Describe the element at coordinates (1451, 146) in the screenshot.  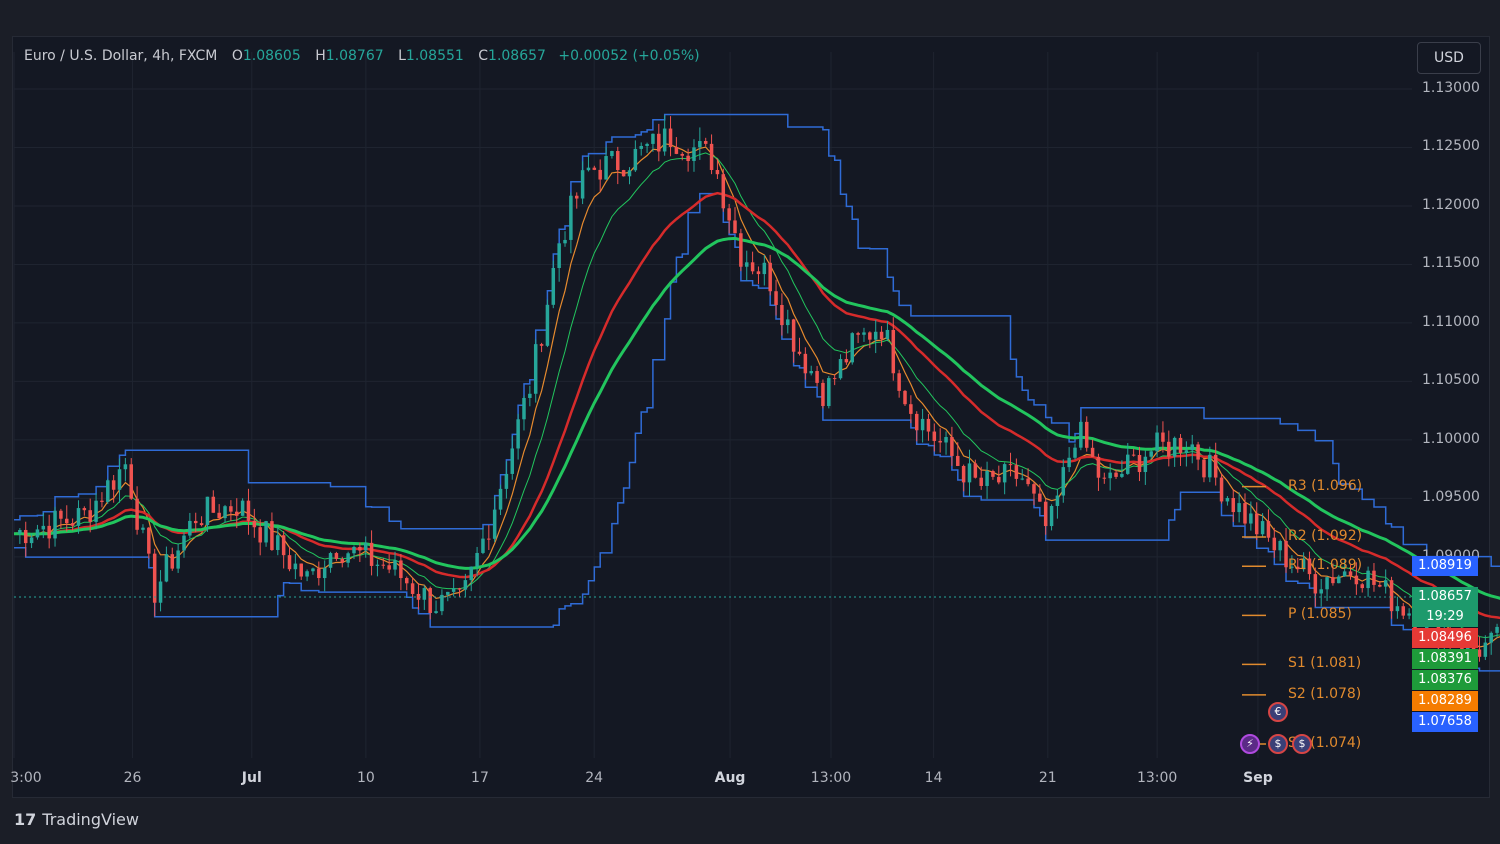
I see `price-tick-label: 1.12500` at that location.